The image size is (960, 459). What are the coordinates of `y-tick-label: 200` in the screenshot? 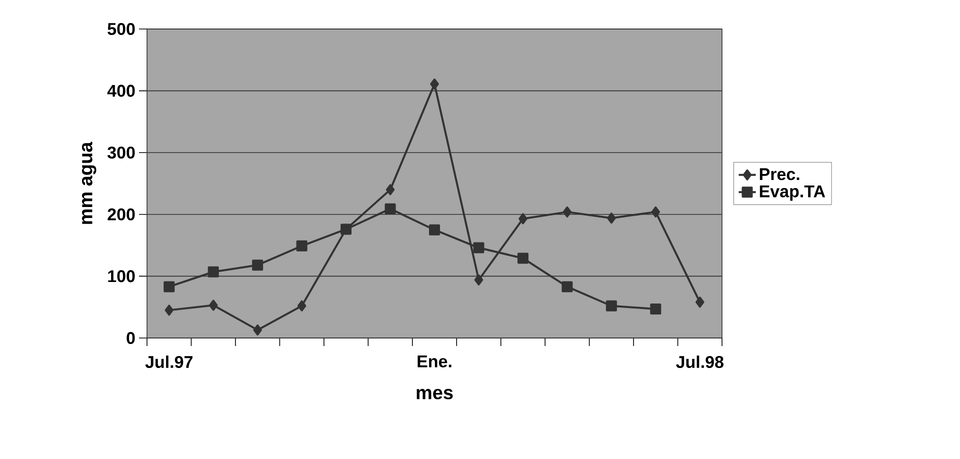 It's located at (121, 214).